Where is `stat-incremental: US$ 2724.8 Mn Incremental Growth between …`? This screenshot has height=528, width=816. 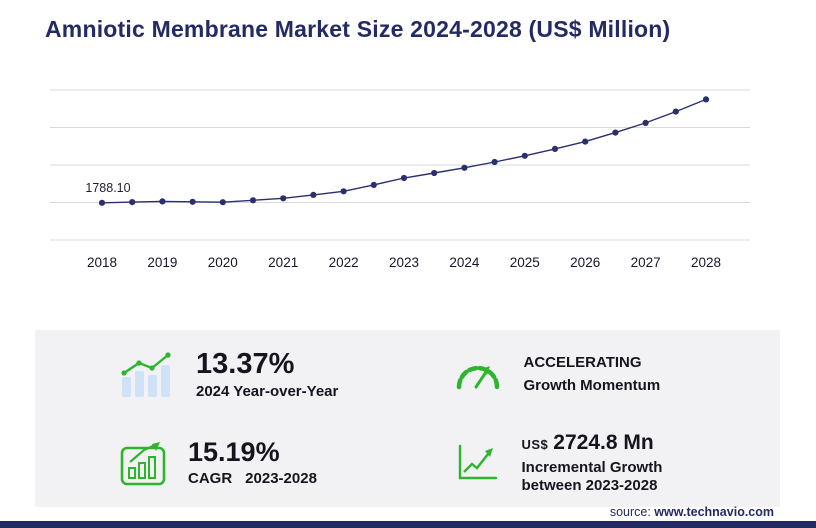 stat-incremental: US$ 2724.8 Mn Incremental Growth between … is located at coordinates (594, 463).